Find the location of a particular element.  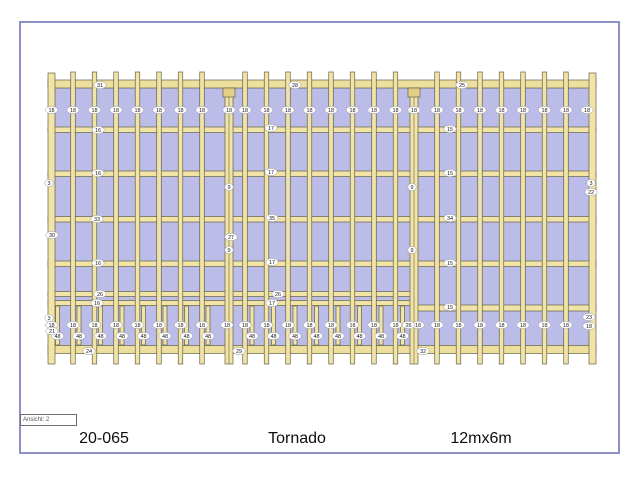

view-name-label: Ansicht: 2 is located at coordinates (36, 420).